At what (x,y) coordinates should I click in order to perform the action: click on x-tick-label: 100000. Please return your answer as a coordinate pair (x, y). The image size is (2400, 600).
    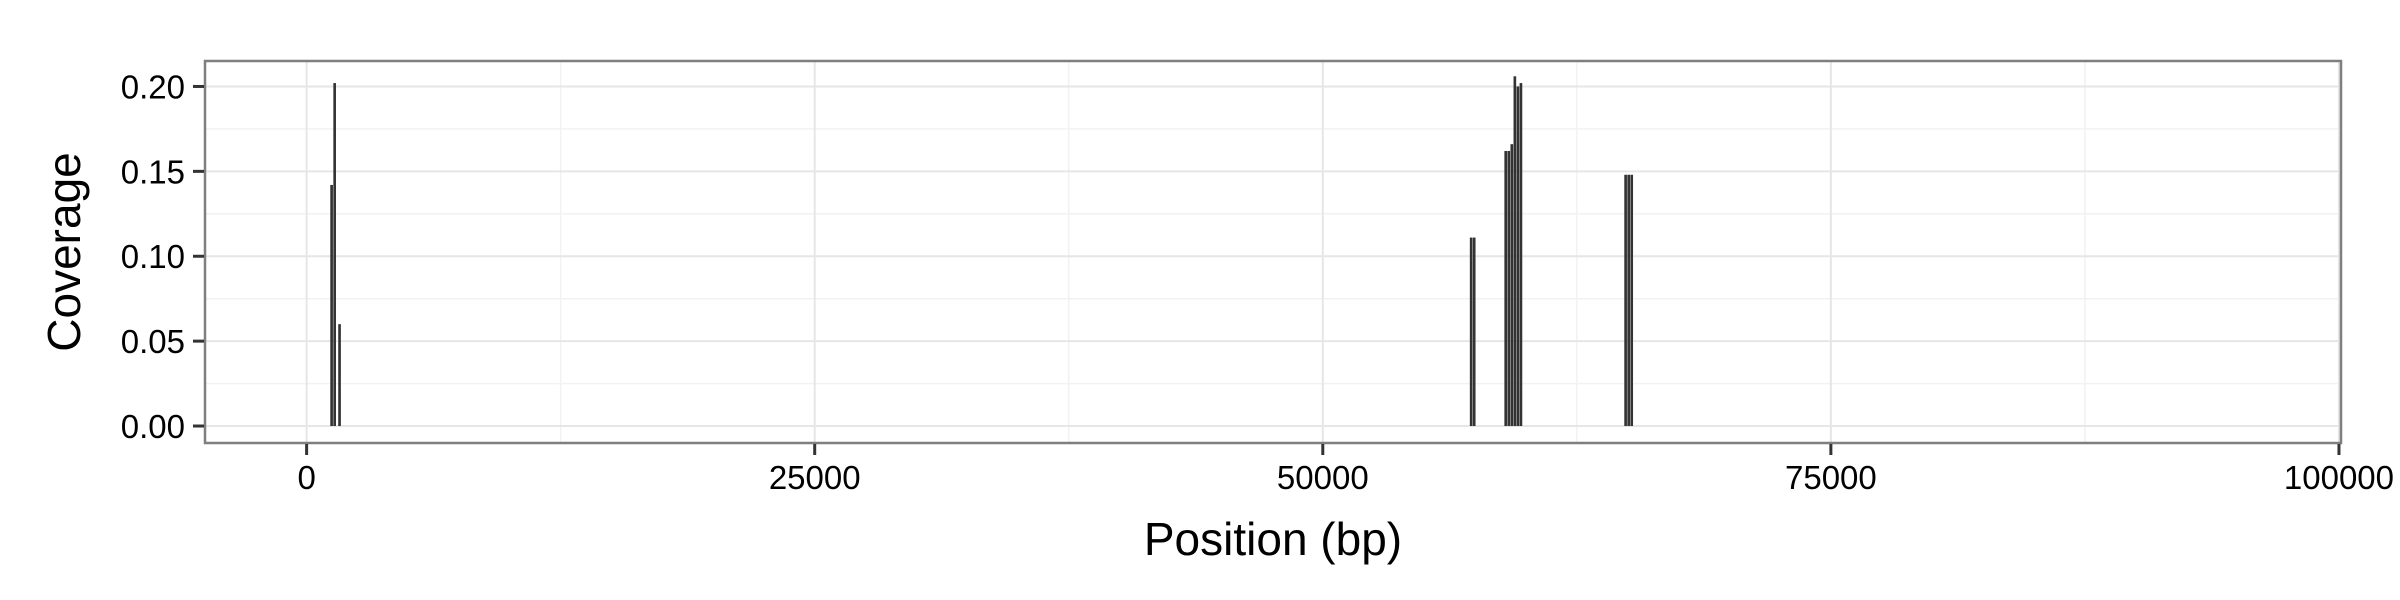
    Looking at the image, I should click on (2339, 477).